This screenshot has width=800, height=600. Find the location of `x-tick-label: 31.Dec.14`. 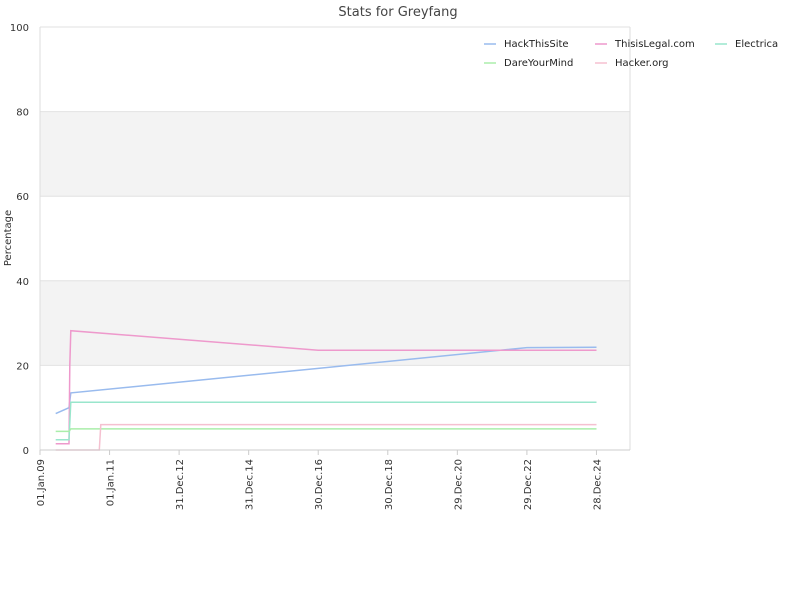

x-tick-label: 31.Dec.14 is located at coordinates (250, 484).